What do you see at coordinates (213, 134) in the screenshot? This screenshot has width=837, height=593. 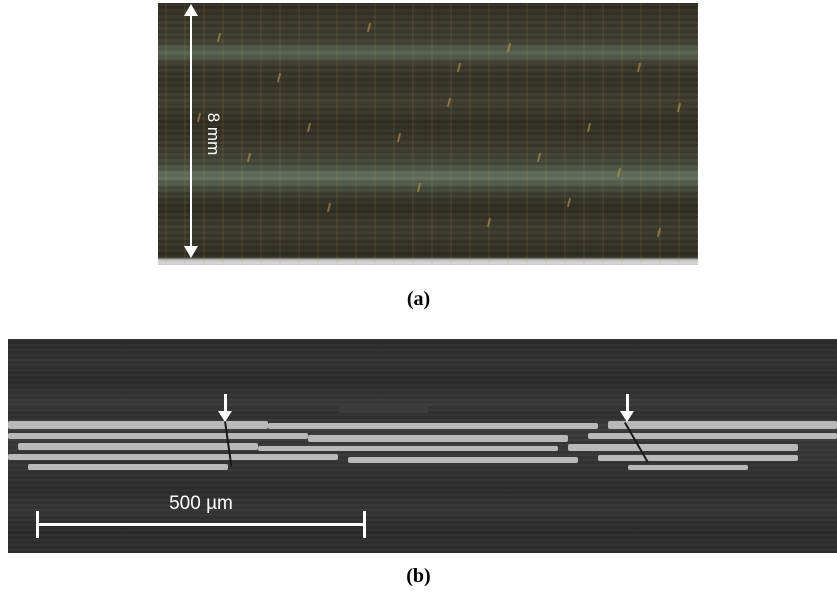 I see `dimension-label: 8 mm` at bounding box center [213, 134].